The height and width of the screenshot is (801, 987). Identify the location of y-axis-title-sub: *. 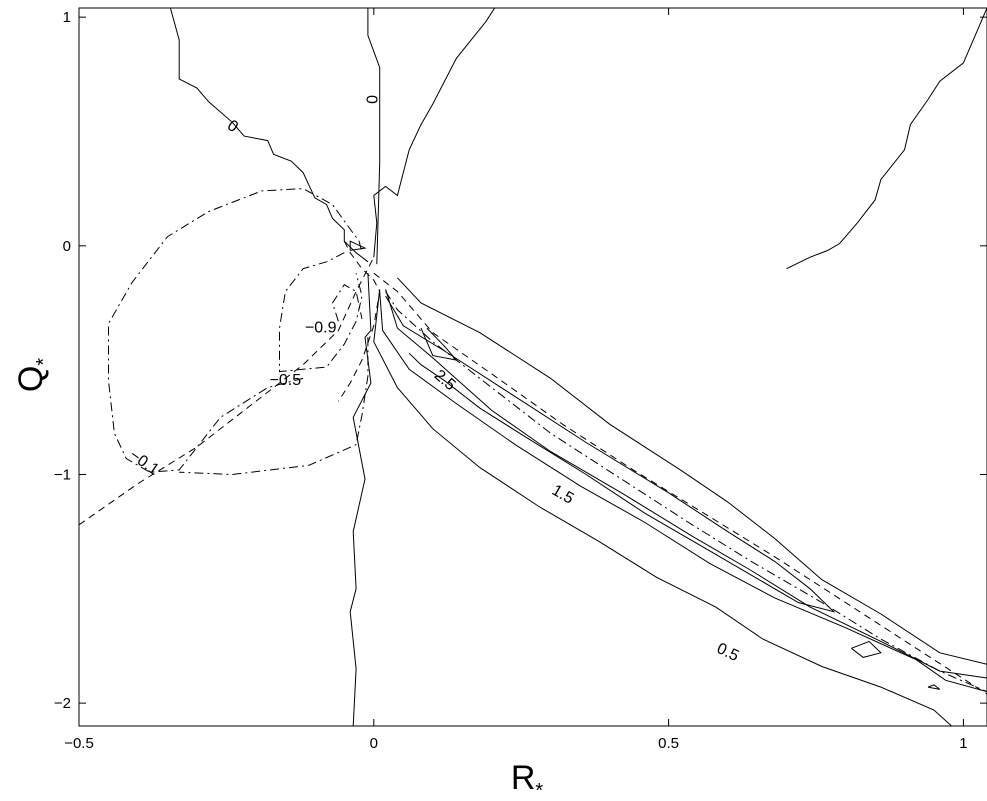
(44, 362).